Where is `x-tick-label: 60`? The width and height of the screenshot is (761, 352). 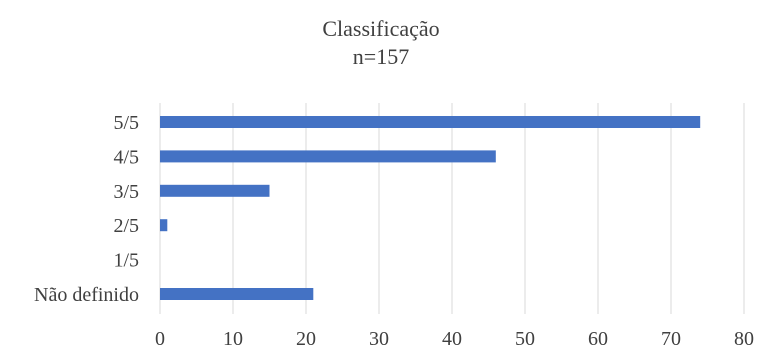 x-tick-label: 60 is located at coordinates (598, 339).